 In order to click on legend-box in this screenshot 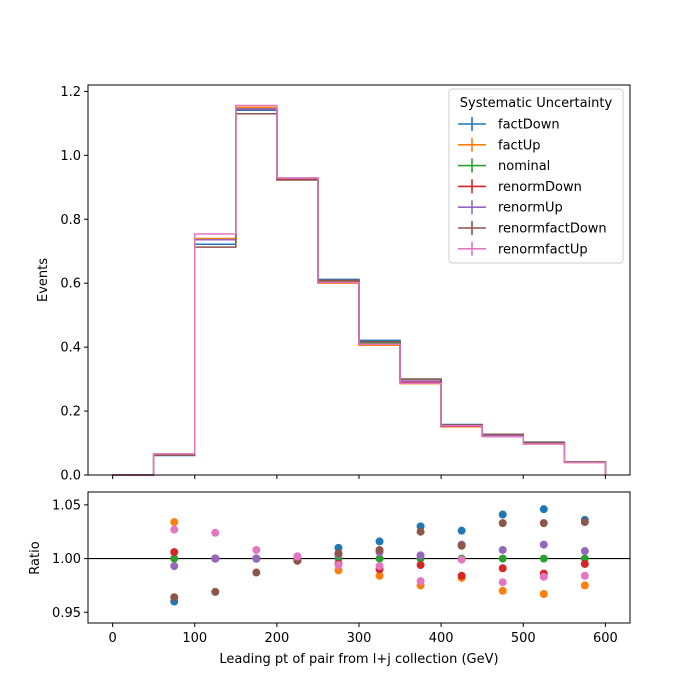, I will do `click(536, 176)`.